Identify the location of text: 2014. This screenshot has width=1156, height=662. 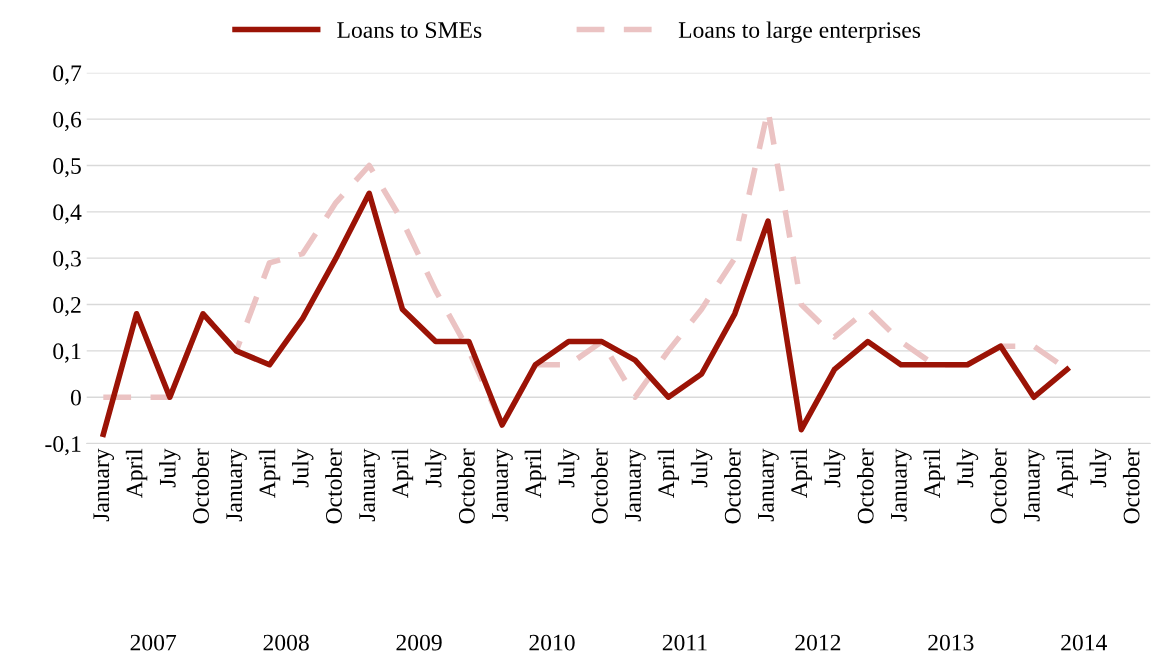
(1084, 642).